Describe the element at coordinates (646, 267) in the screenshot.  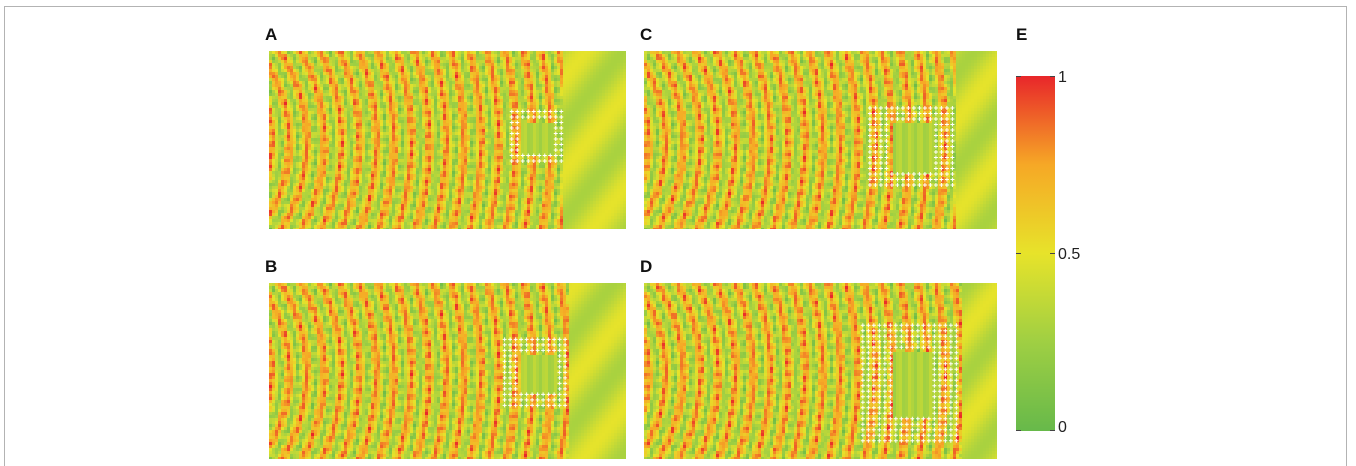
I see `panel-label-d: D` at that location.